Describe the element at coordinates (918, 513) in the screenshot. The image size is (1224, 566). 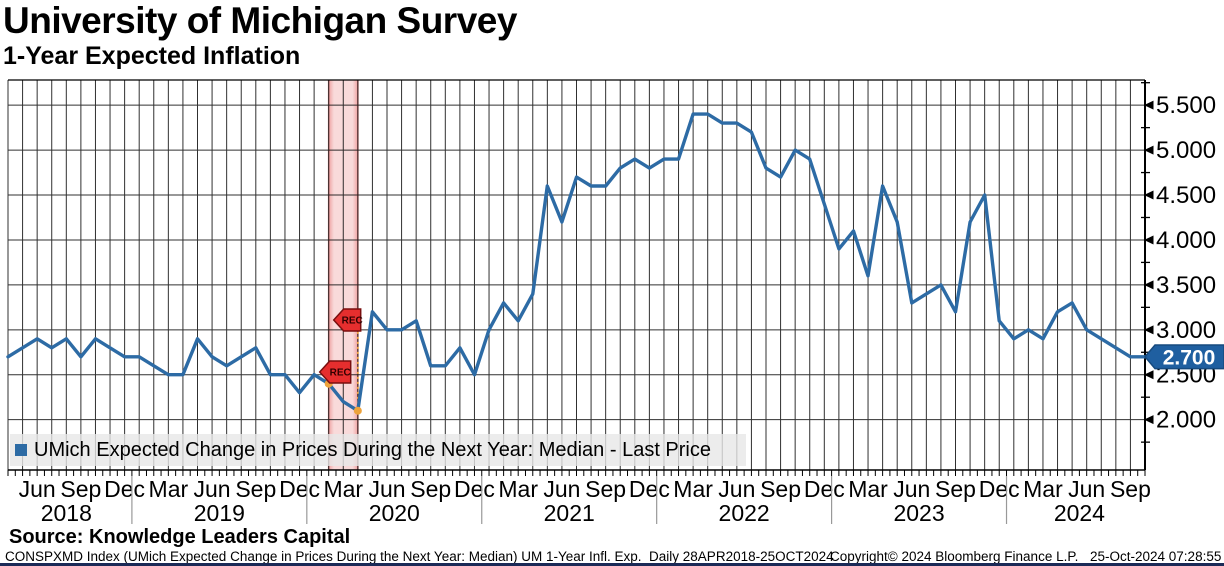
I see `svg-text: 2023` at that location.